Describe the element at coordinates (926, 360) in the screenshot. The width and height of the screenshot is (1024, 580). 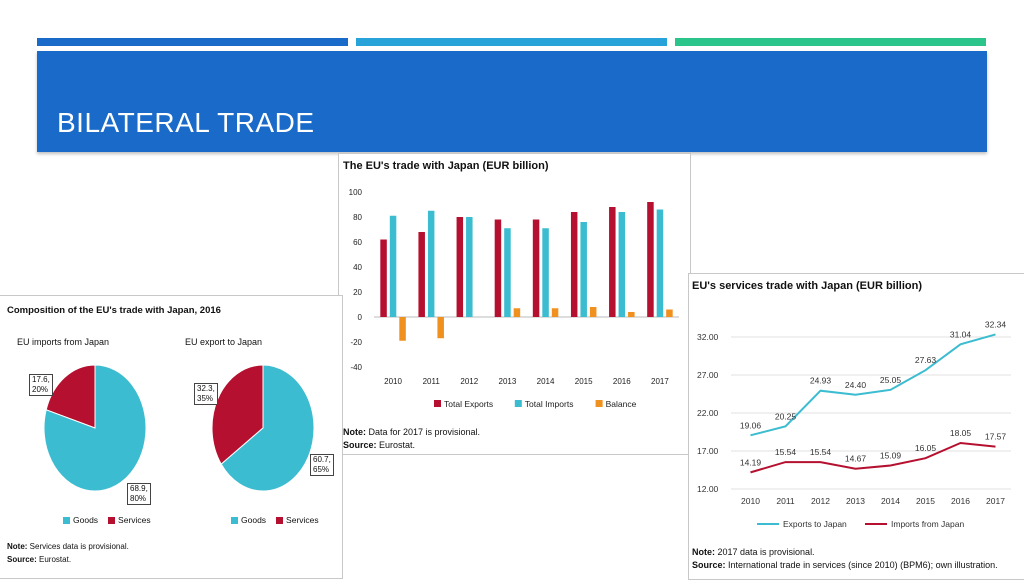
I see `data-label: 27.63` at that location.